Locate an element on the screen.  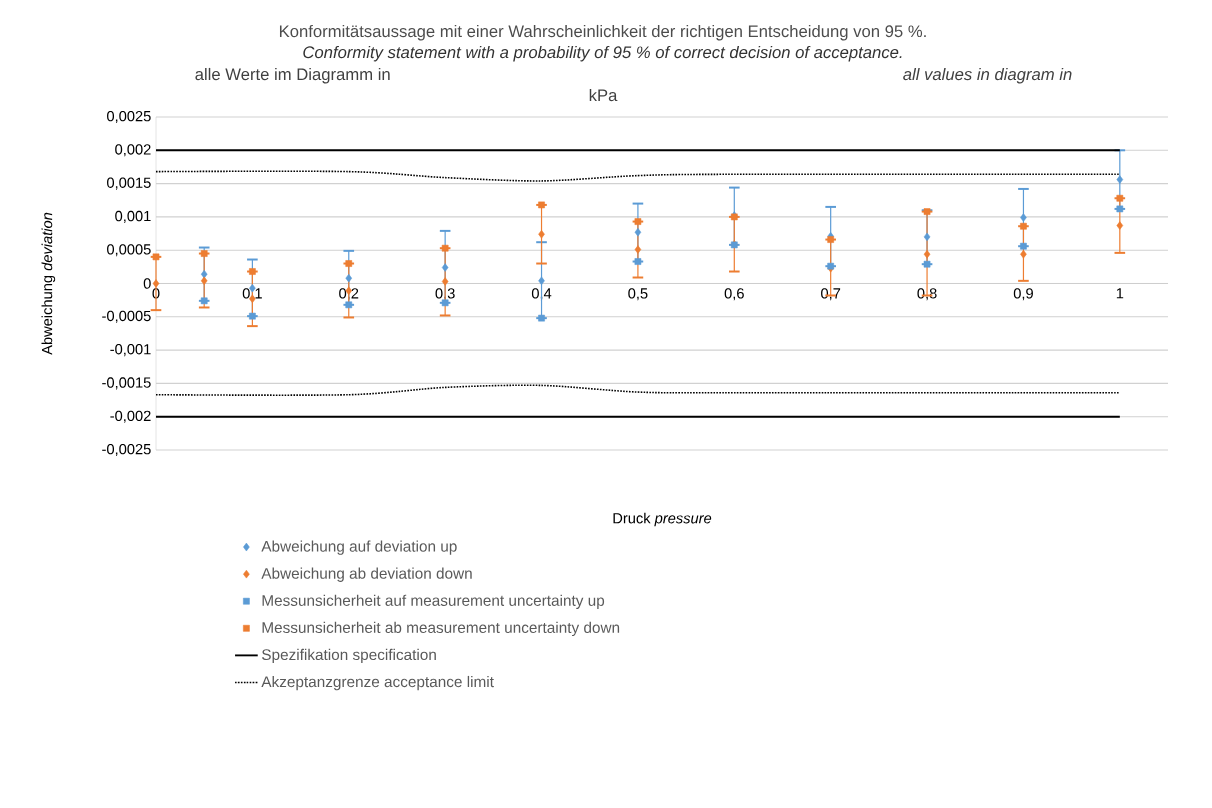
x-tick-label: 0,9 is located at coordinates (1023, 294).